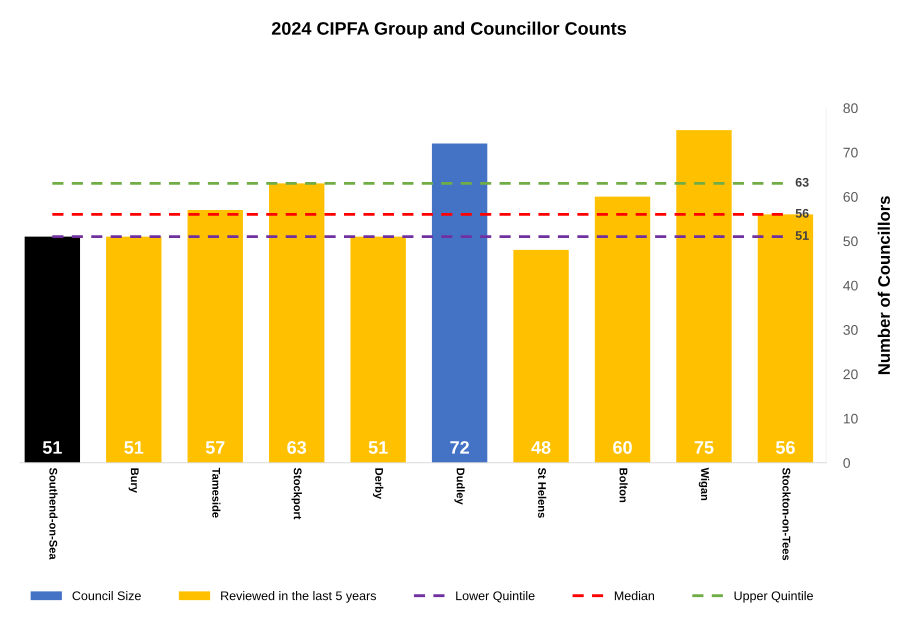  Describe the element at coordinates (459, 447) in the screenshot. I see `data-label: 72` at that location.